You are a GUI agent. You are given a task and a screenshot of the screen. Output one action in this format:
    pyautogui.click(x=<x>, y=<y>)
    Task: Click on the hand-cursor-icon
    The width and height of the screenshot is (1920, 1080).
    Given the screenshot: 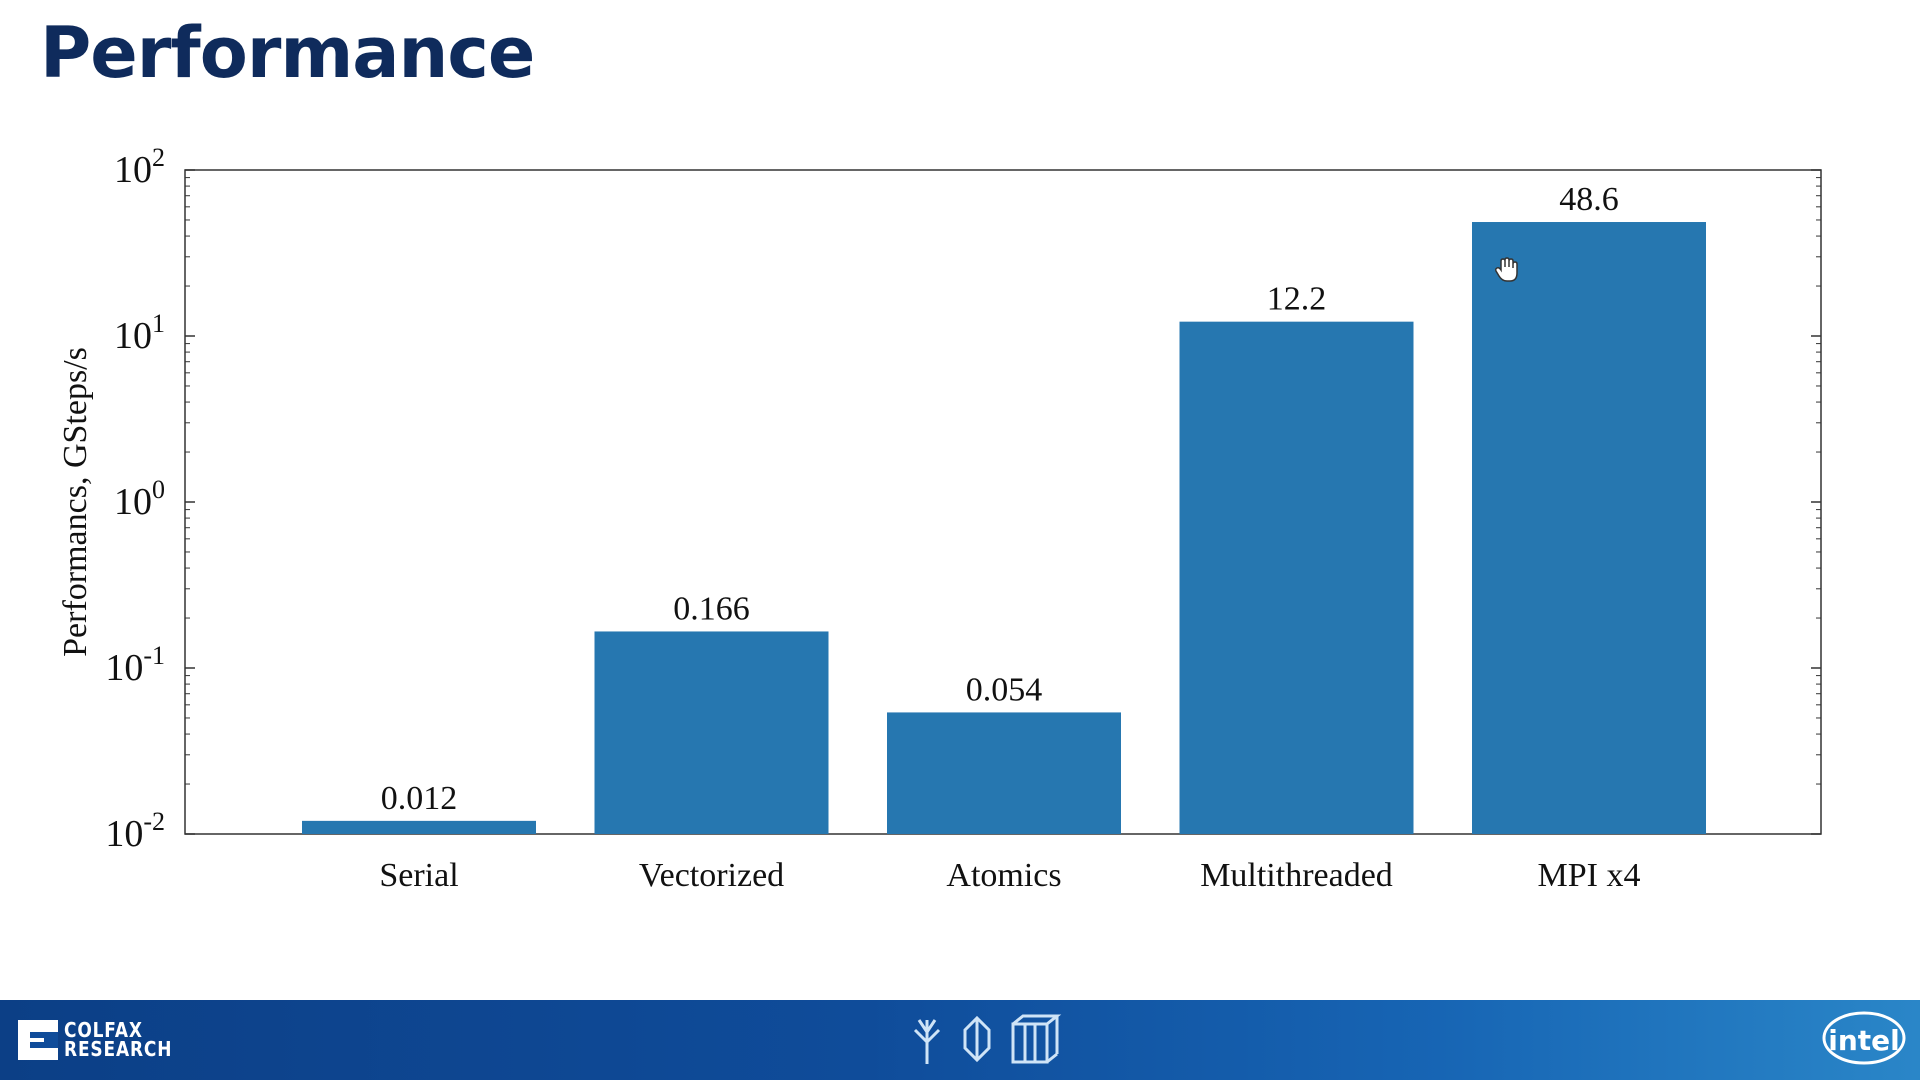 What is the action you would take?
    pyautogui.click(x=1508, y=273)
    